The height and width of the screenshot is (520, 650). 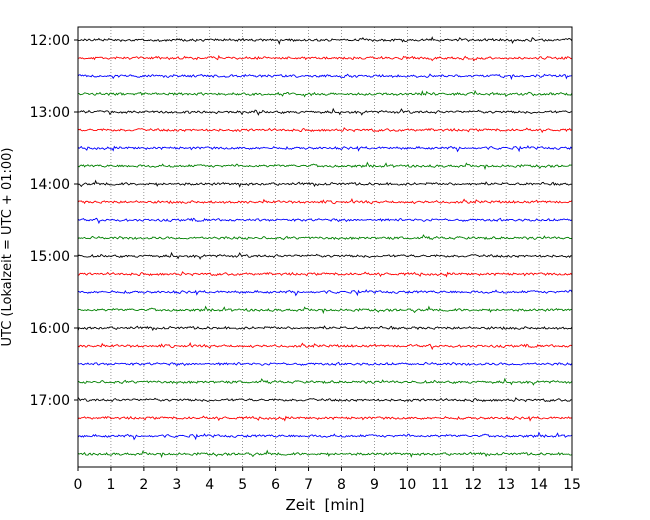 I want to click on x-tick-label: 10, so click(x=407, y=485).